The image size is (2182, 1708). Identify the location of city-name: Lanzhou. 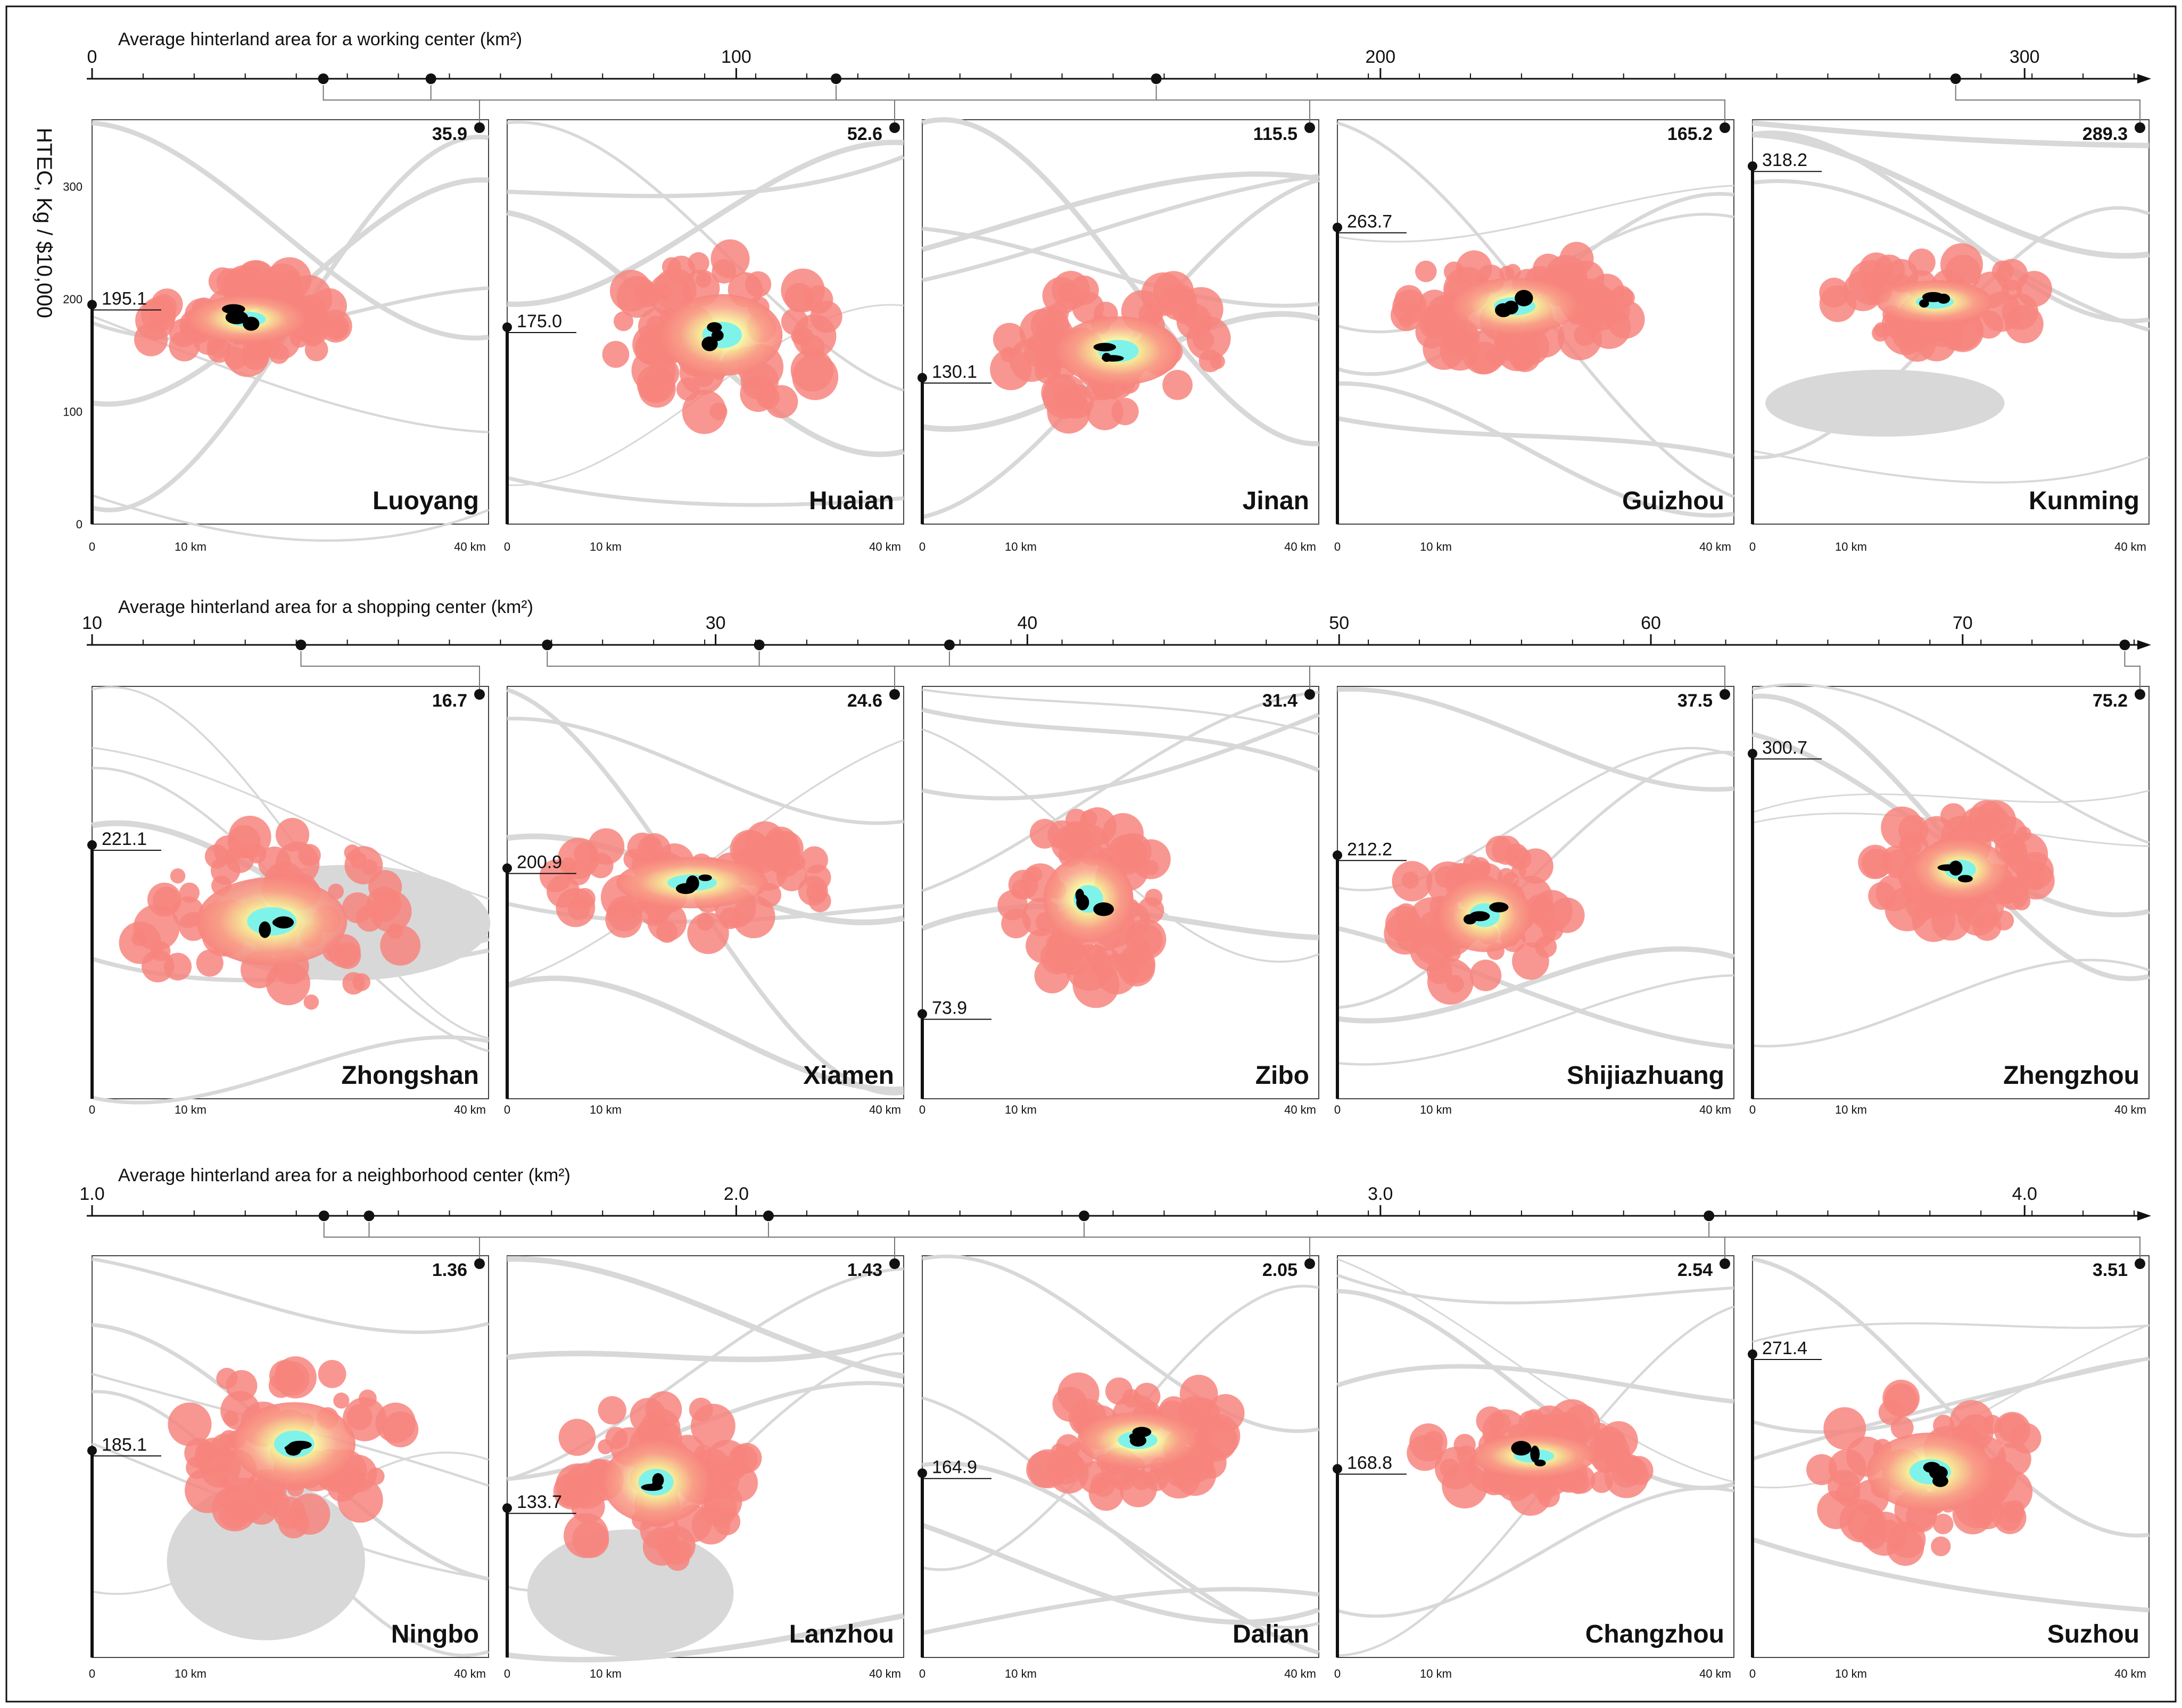
(841, 1634).